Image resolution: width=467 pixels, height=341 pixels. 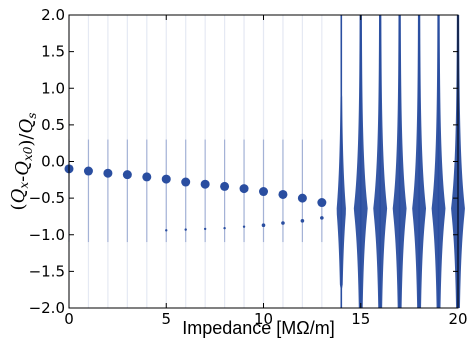 I want to click on x-tick-label: 10, so click(x=263, y=319).